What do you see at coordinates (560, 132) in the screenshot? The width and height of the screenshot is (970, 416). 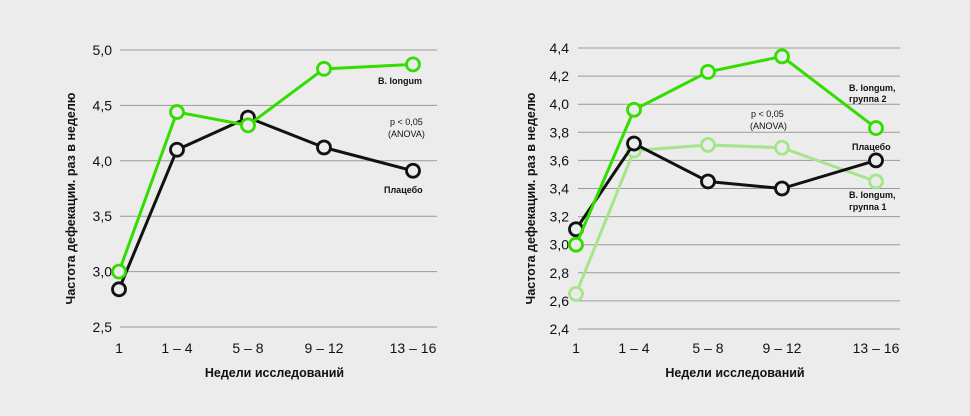 I see `y-tick-label: 3,8` at bounding box center [560, 132].